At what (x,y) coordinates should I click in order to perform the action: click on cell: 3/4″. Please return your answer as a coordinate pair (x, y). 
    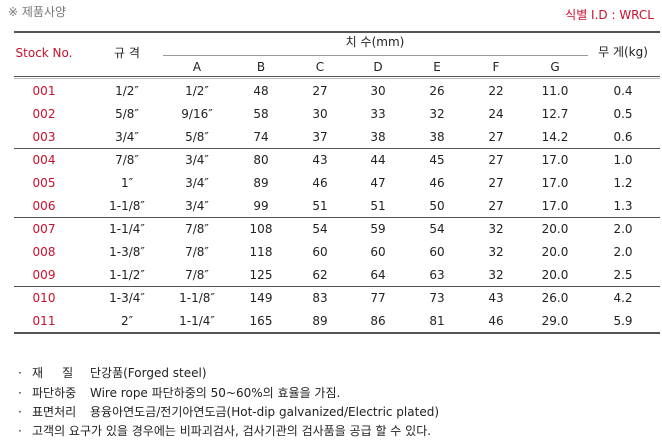
    Looking at the image, I should click on (197, 183).